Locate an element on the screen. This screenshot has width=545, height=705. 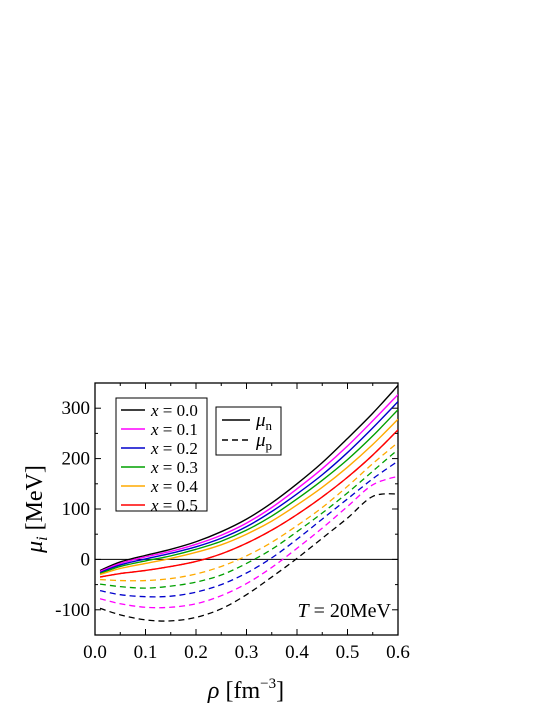
series-mu-n-x02 is located at coordinates (248, 487).